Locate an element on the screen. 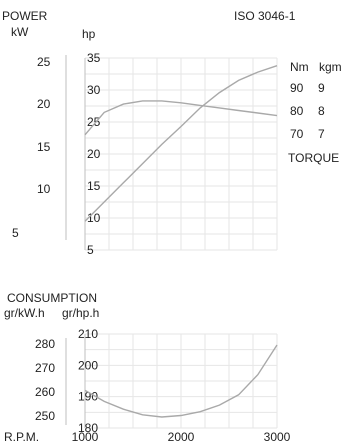 Image resolution: width=351 pixels, height=446 pixels. gr-hph-ticks: 180 190 200 210 is located at coordinates (88, 381).